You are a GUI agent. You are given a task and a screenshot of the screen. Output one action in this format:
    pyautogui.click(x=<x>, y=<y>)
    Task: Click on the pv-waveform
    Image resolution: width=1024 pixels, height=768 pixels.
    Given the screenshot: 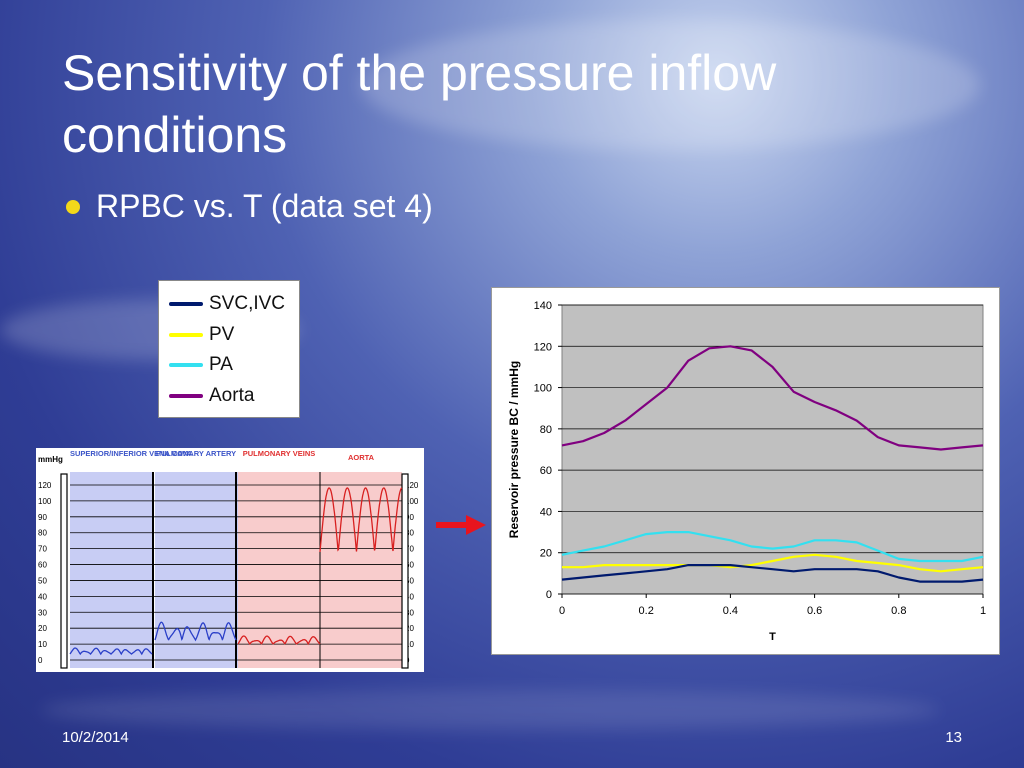 What is the action you would take?
    pyautogui.click(x=279, y=640)
    